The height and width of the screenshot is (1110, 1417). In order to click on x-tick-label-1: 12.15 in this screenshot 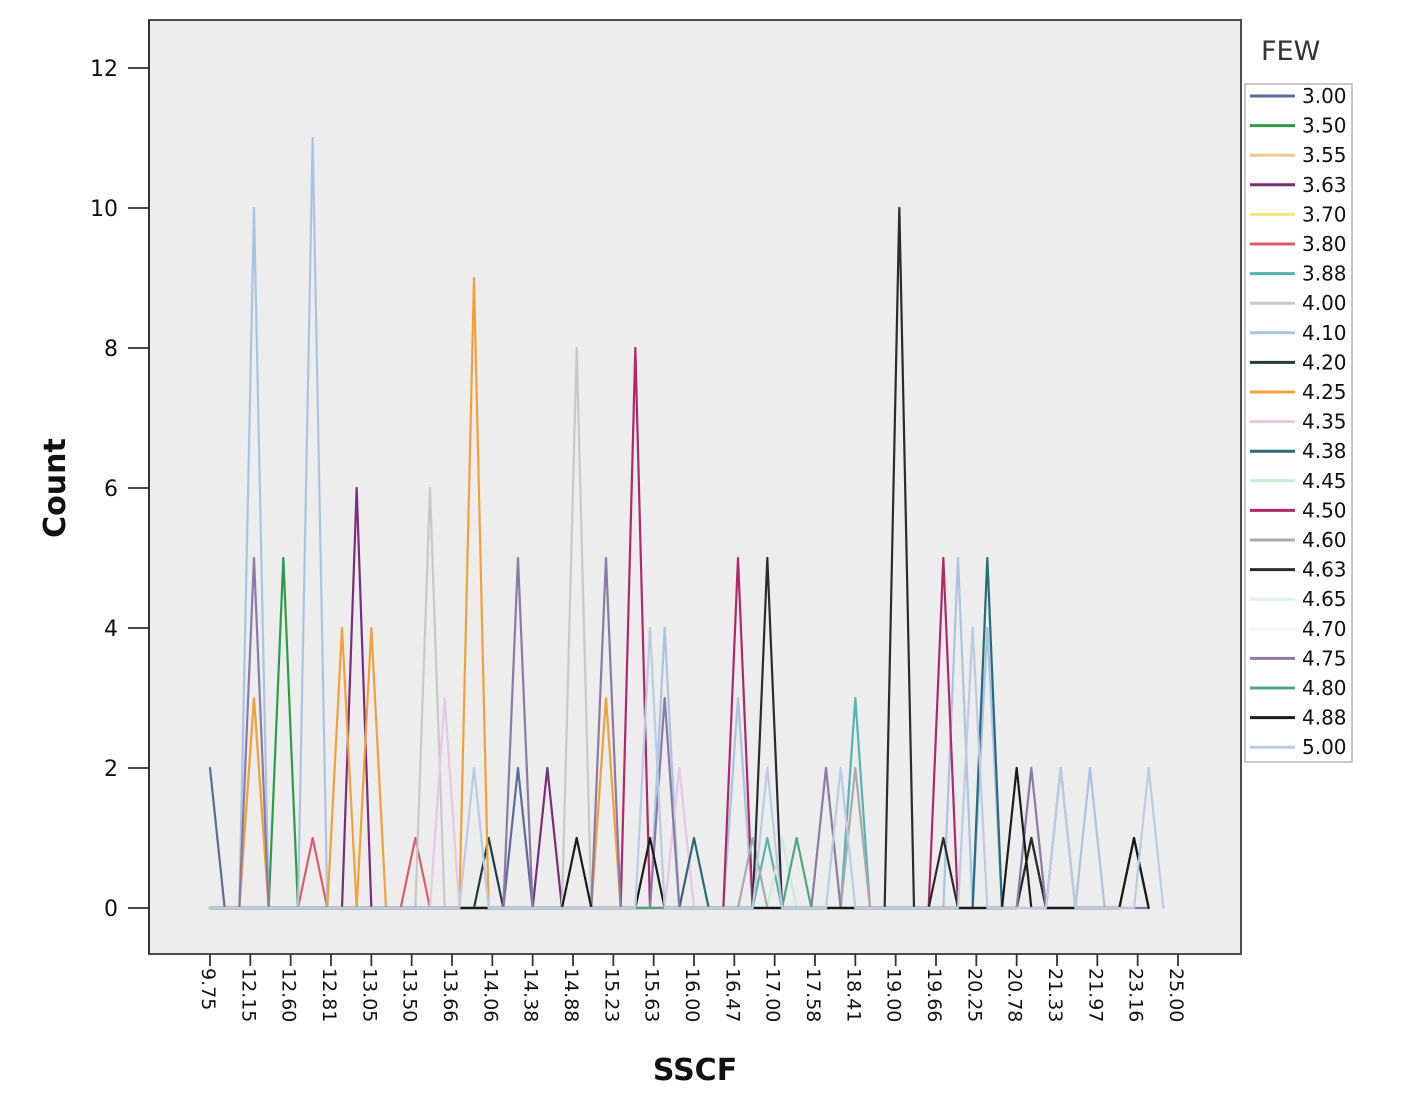, I will do `click(248, 995)`.